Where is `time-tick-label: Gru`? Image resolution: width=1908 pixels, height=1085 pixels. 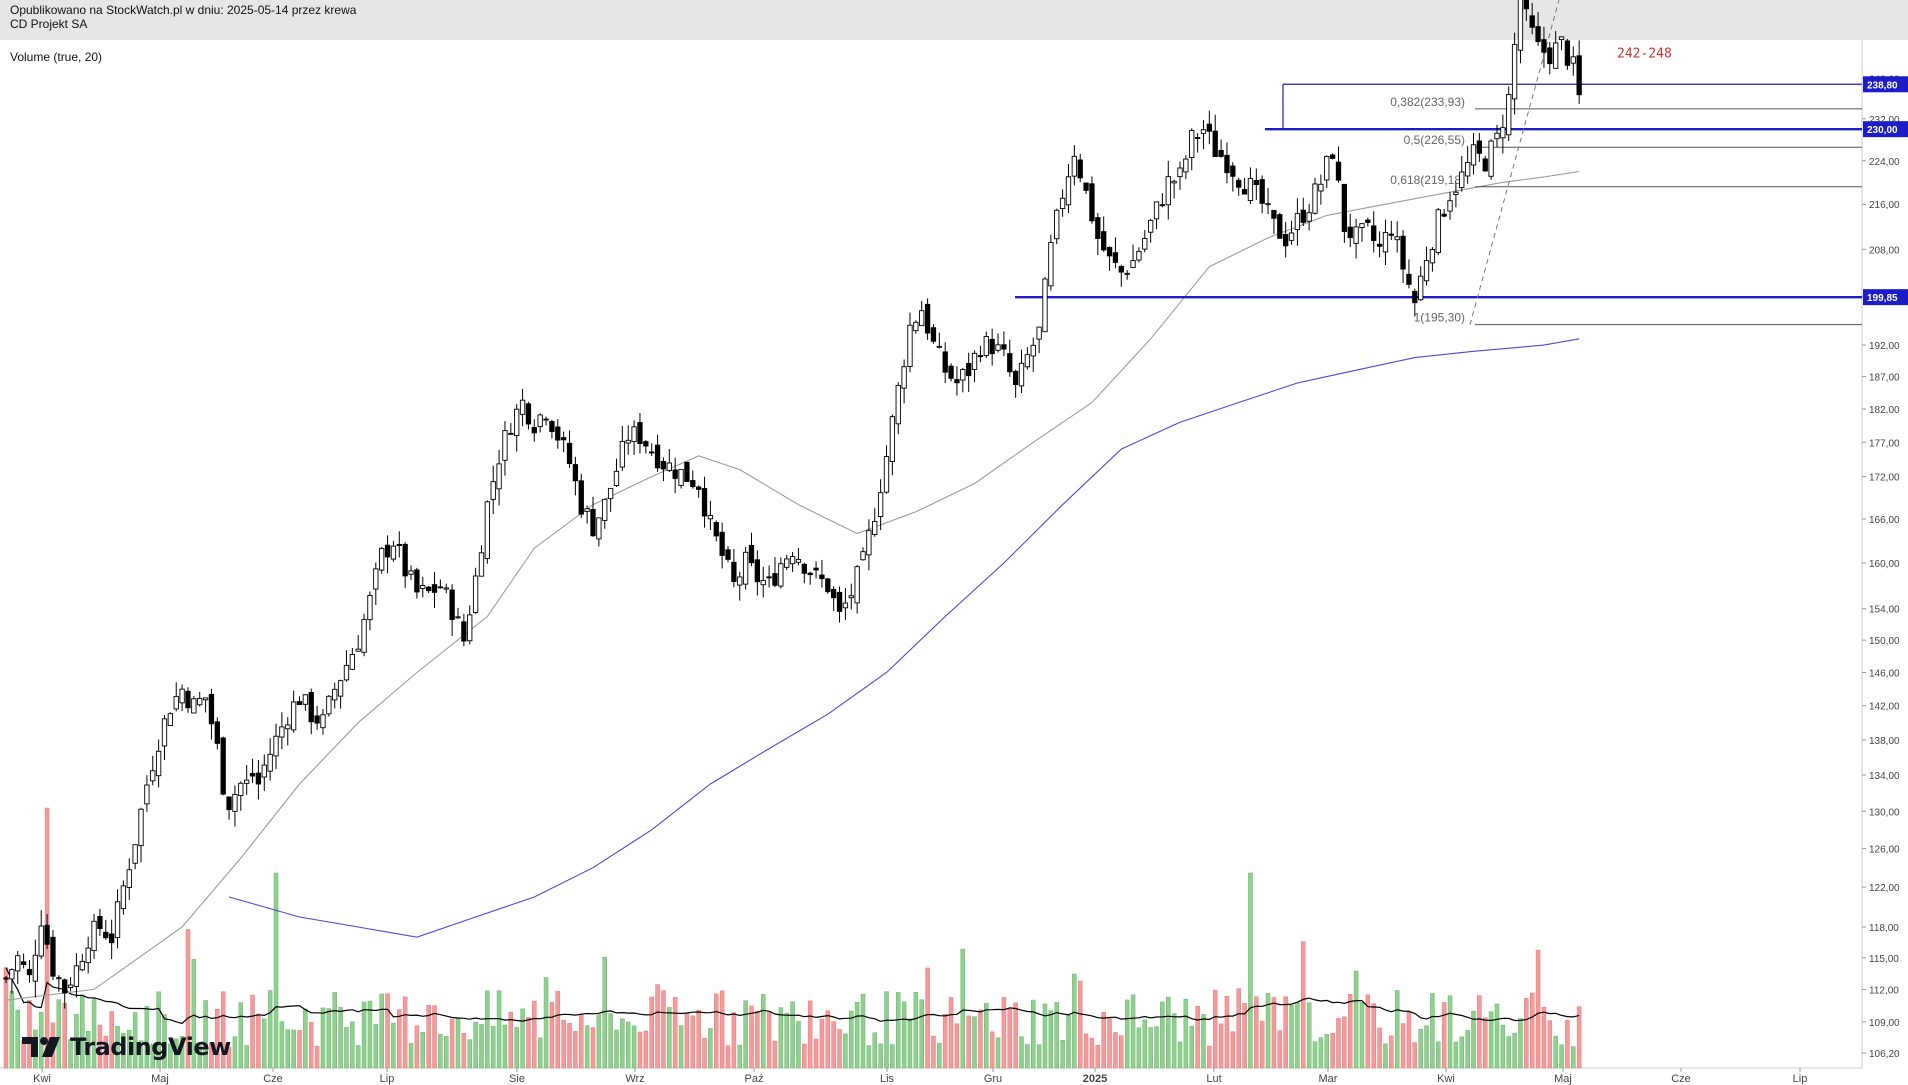
time-tick-label: Gru is located at coordinates (993, 1079).